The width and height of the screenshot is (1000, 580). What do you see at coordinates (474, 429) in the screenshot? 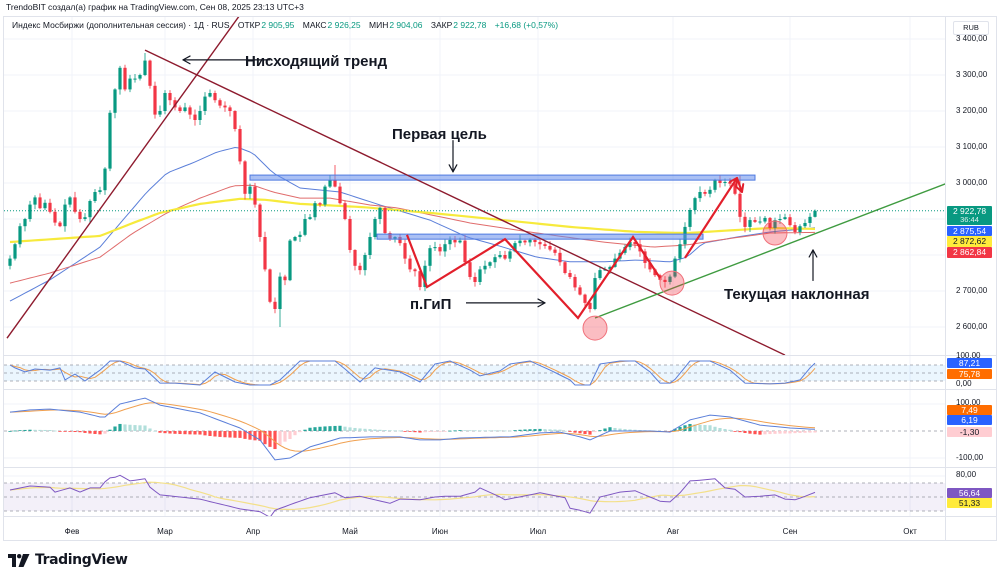
I see `macd-pane` at bounding box center [474, 429].